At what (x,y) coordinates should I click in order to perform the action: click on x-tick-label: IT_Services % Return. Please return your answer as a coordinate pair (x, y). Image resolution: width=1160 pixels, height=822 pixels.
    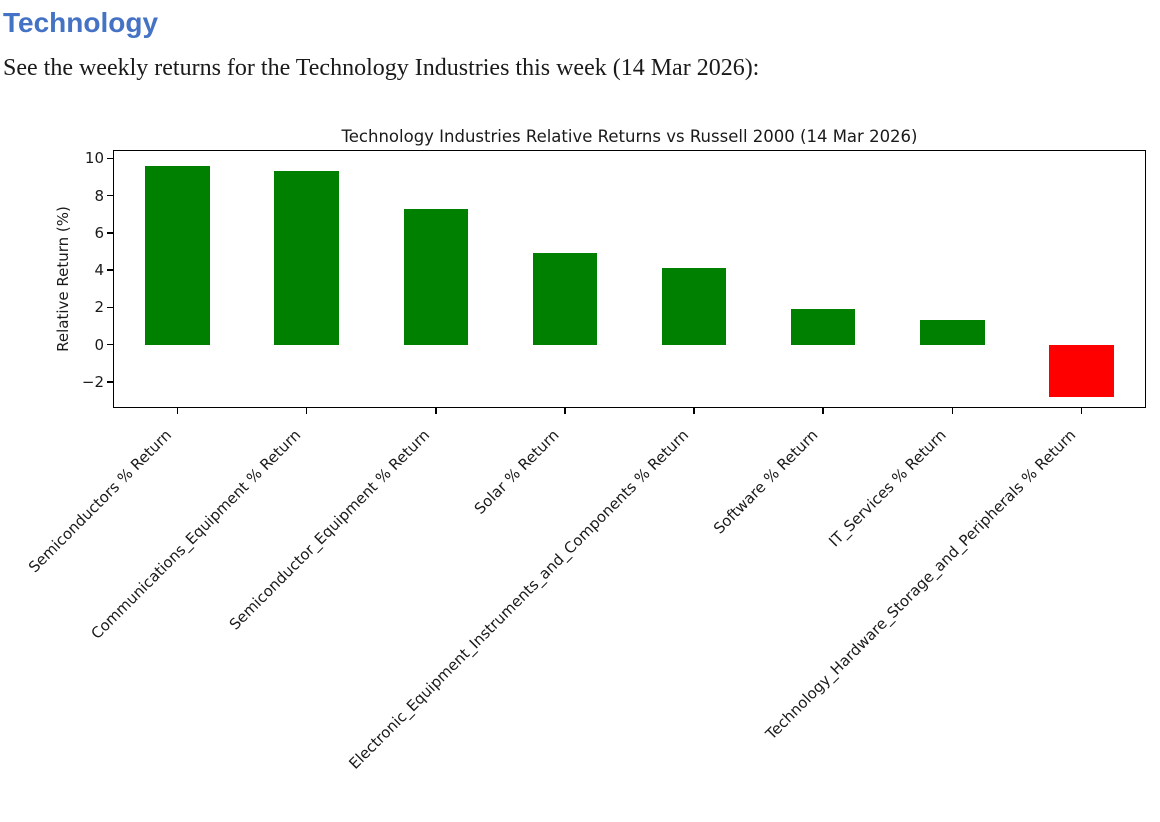
    Looking at the image, I should click on (888, 488).